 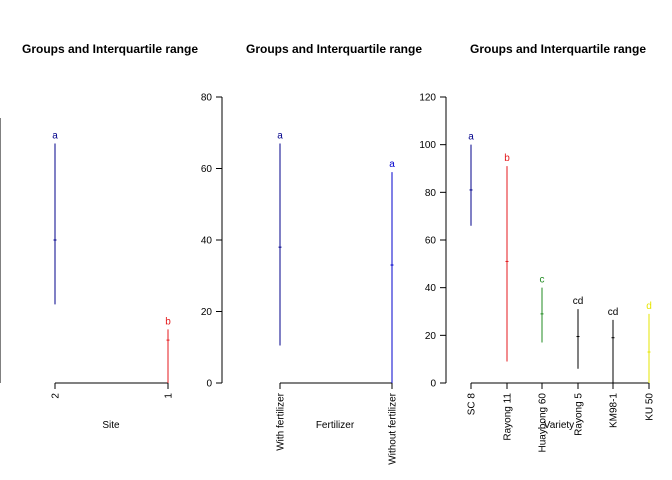 What do you see at coordinates (207, 312) in the screenshot?
I see `panel-2-y-tick-label: 20` at bounding box center [207, 312].